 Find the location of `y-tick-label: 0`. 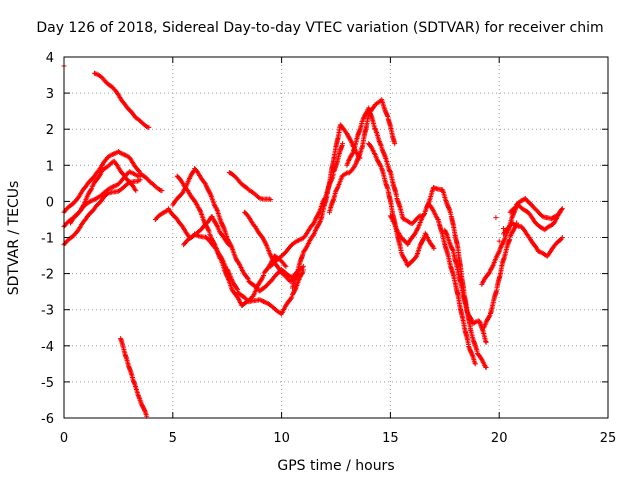

y-tick-label: 0 is located at coordinates (50, 202).